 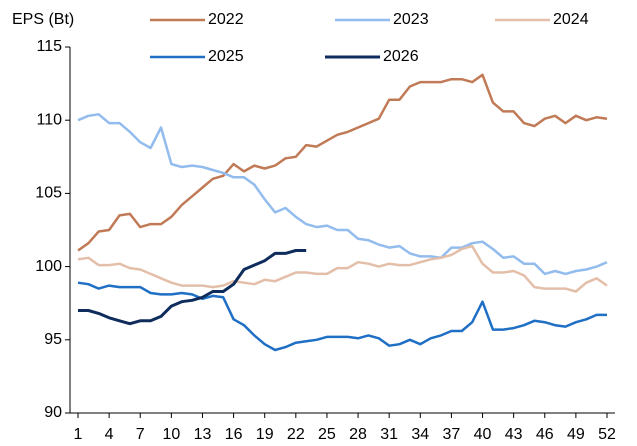 What do you see at coordinates (53, 339) in the screenshot?
I see `y-tick-label: 95` at bounding box center [53, 339].